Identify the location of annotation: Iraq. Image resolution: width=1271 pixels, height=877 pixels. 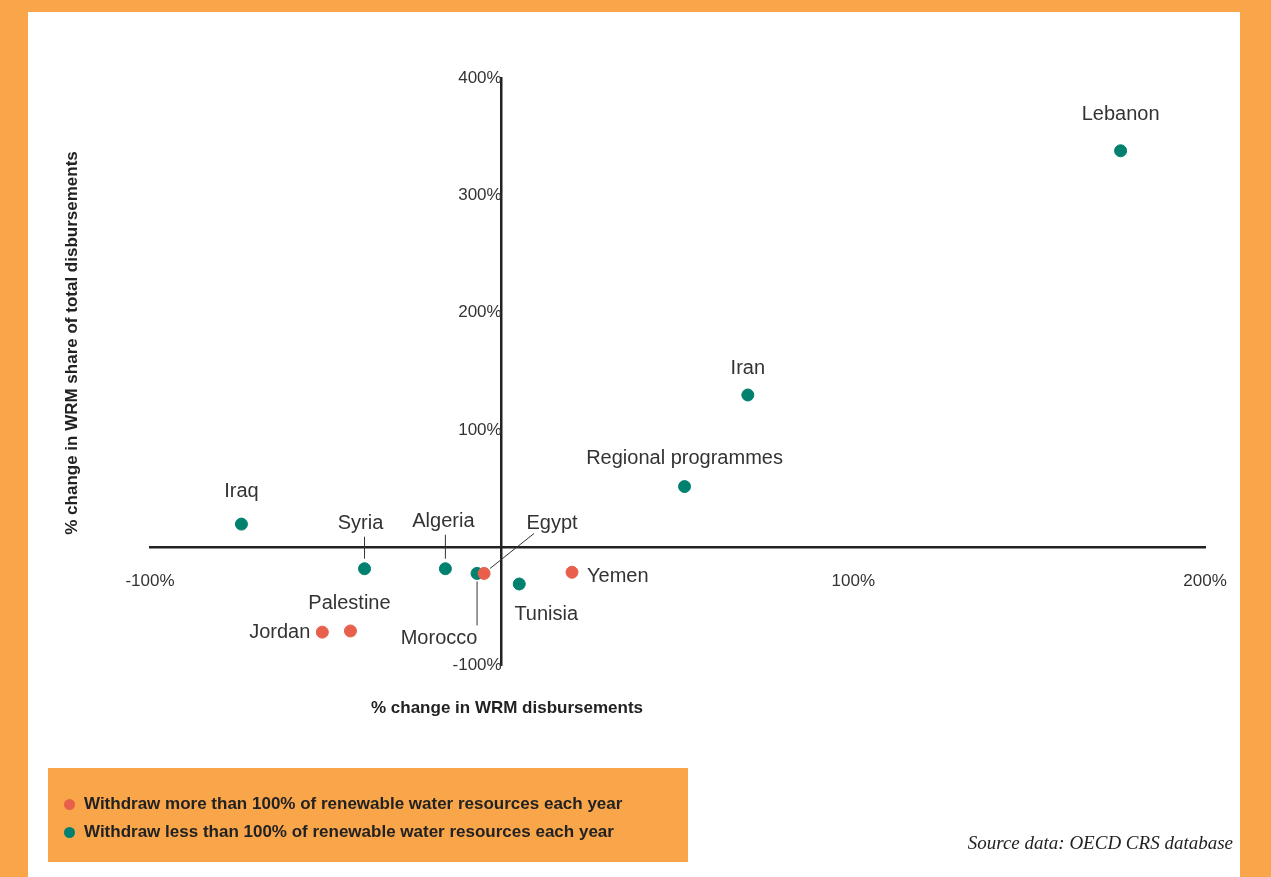
(241, 489).